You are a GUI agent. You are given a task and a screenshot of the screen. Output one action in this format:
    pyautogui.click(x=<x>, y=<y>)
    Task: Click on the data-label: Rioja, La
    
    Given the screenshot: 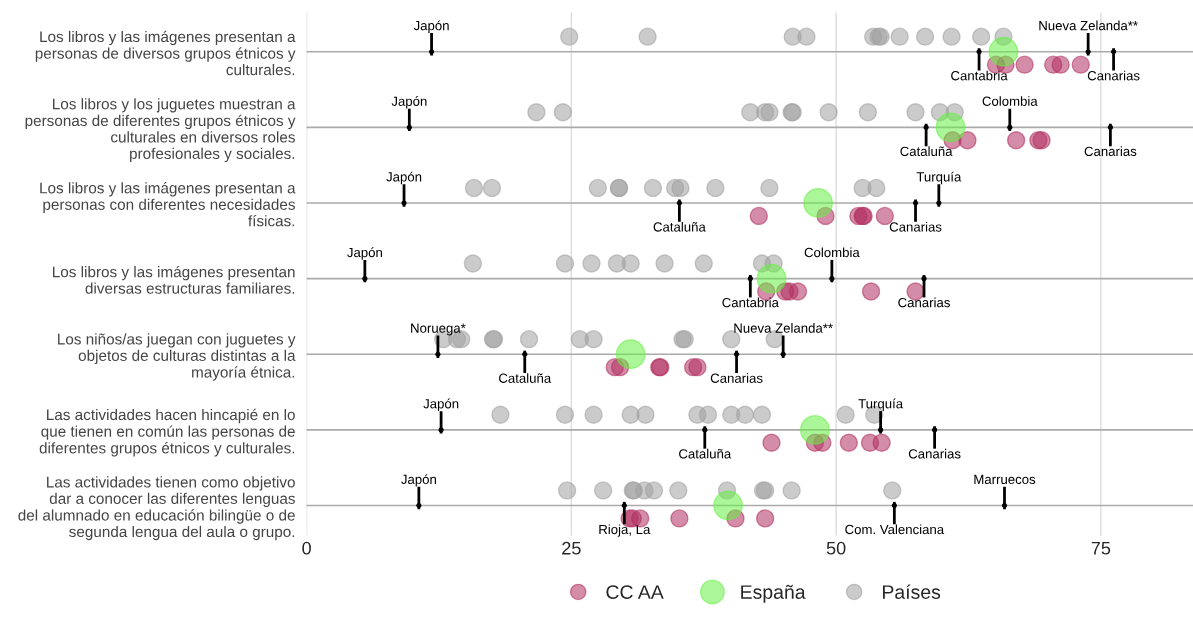 What is the action you would take?
    pyautogui.click(x=625, y=530)
    